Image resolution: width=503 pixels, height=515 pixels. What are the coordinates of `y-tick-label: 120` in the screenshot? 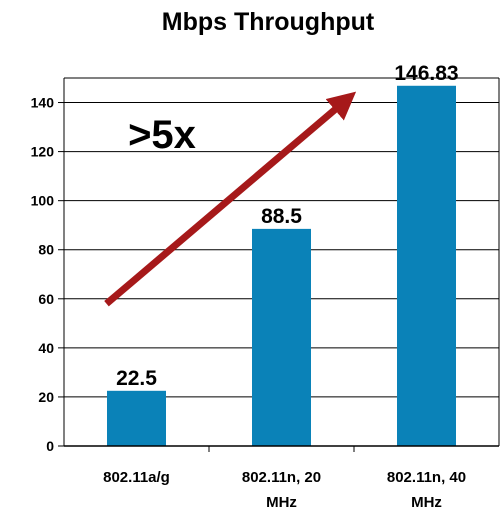 It's located at (43, 152).